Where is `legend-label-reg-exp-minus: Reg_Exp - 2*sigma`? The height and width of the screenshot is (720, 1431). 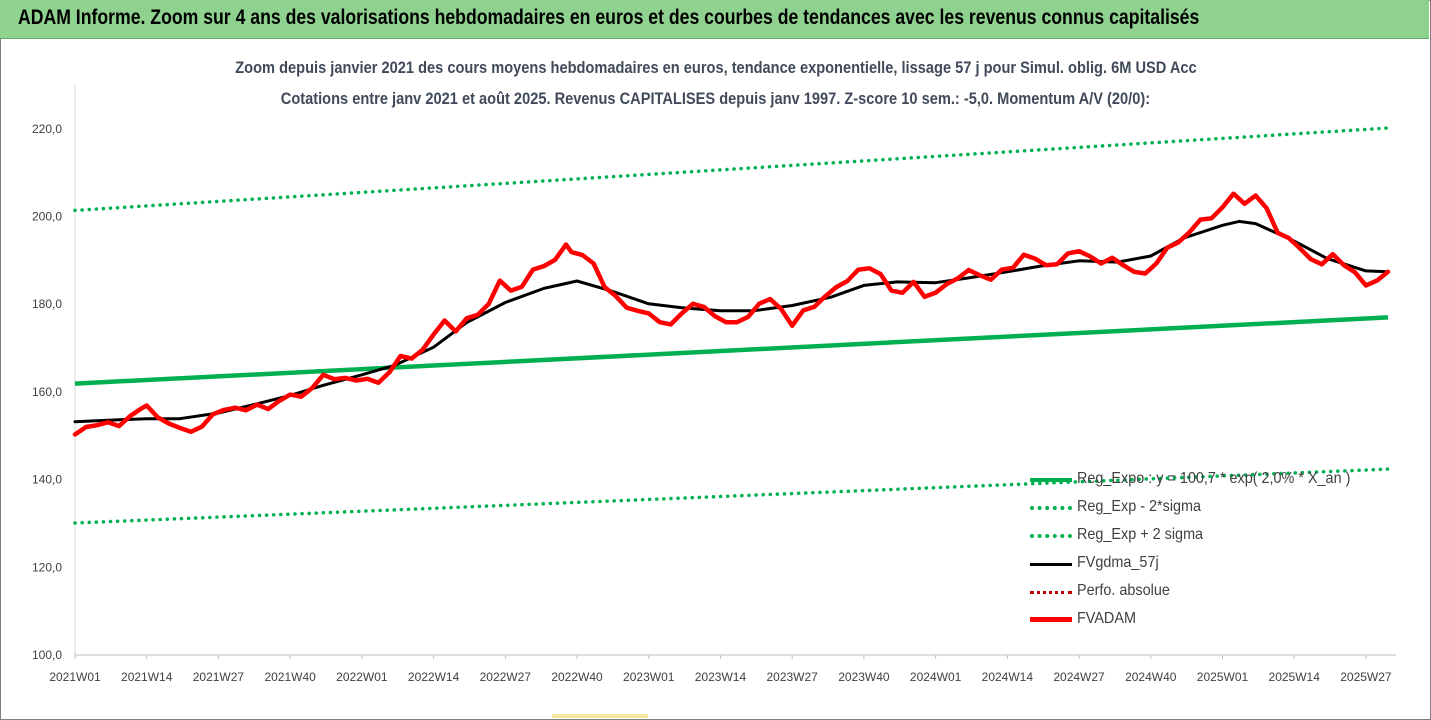
legend-label-reg-exp-minus: Reg_Exp - 2*sigma is located at coordinates (1139, 506).